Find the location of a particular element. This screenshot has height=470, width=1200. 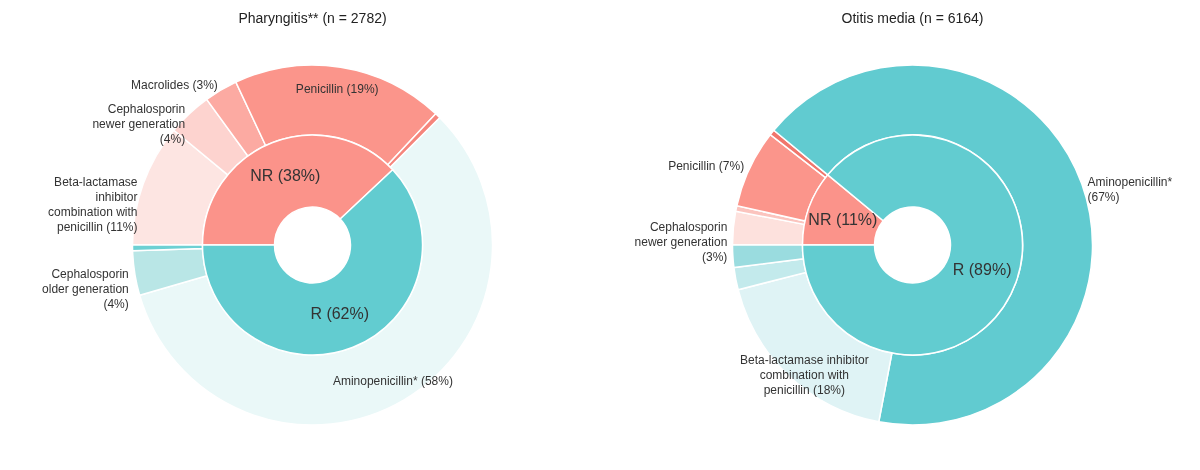

slice-label: Cephalosporin newer generation (3%) is located at coordinates (681, 242).